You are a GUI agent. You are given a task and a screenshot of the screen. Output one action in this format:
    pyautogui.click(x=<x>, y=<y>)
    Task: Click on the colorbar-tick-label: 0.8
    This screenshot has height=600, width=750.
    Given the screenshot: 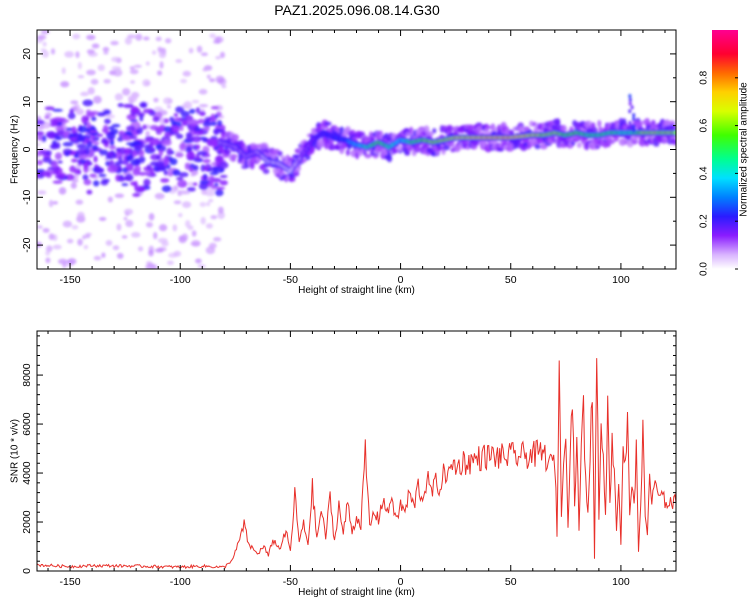 What is the action you would take?
    pyautogui.click(x=704, y=77)
    